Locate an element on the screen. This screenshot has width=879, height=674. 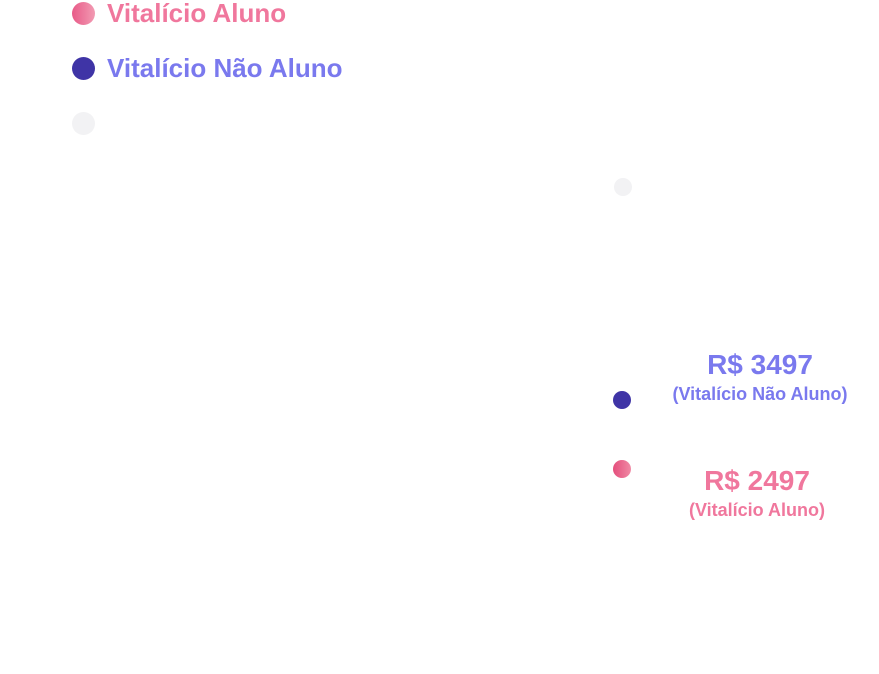
bar-marker-vitalicio-aluno is located at coordinates (622, 469).